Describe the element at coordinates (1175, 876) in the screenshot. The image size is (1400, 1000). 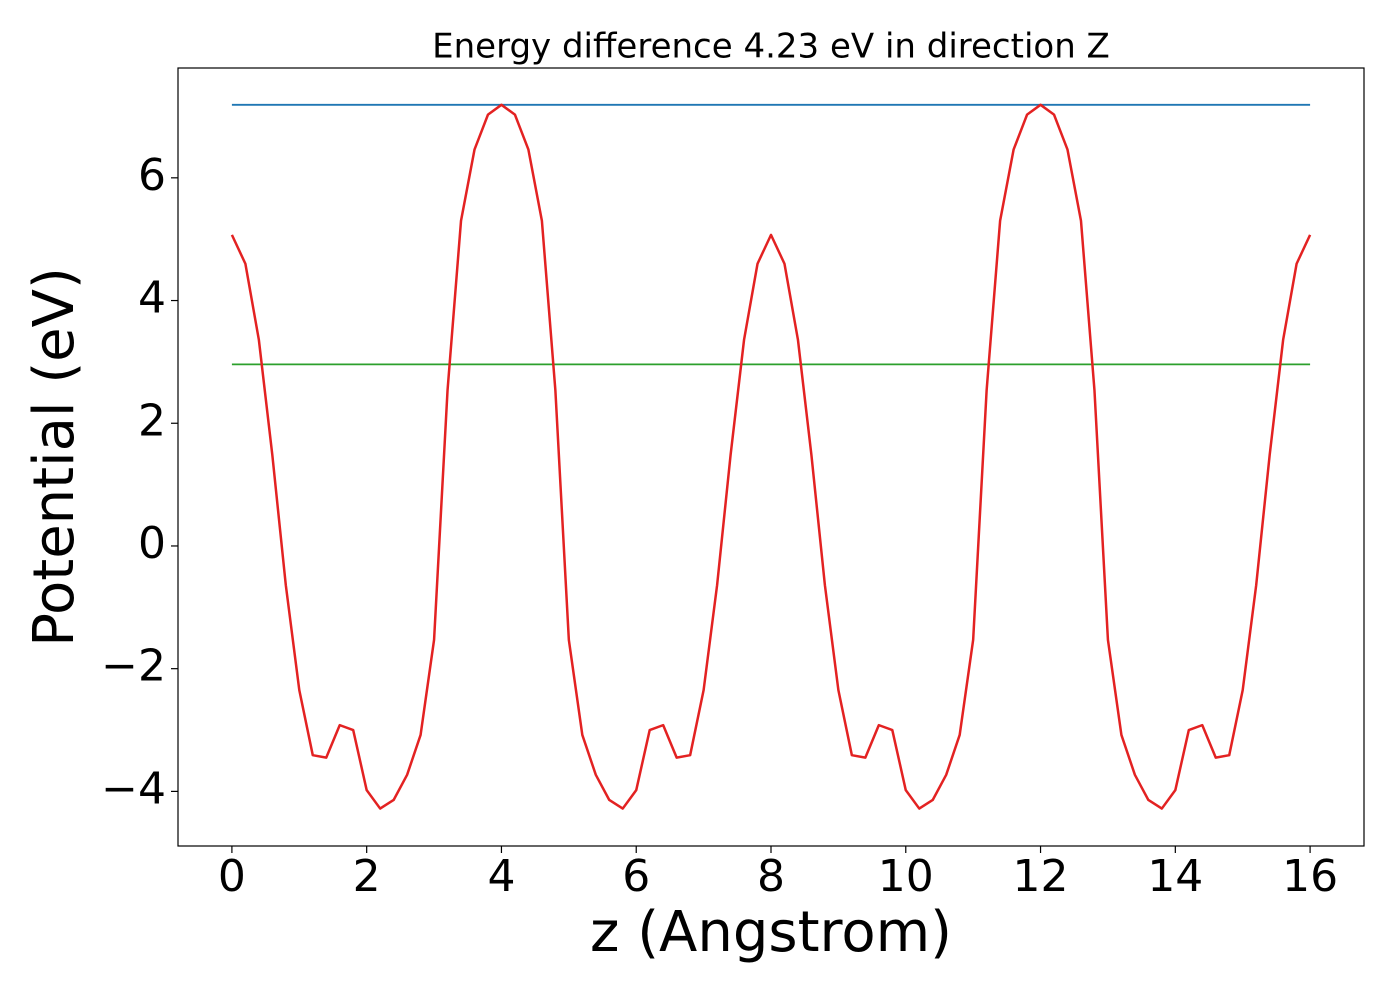
I see `x-tick-label: 14` at that location.